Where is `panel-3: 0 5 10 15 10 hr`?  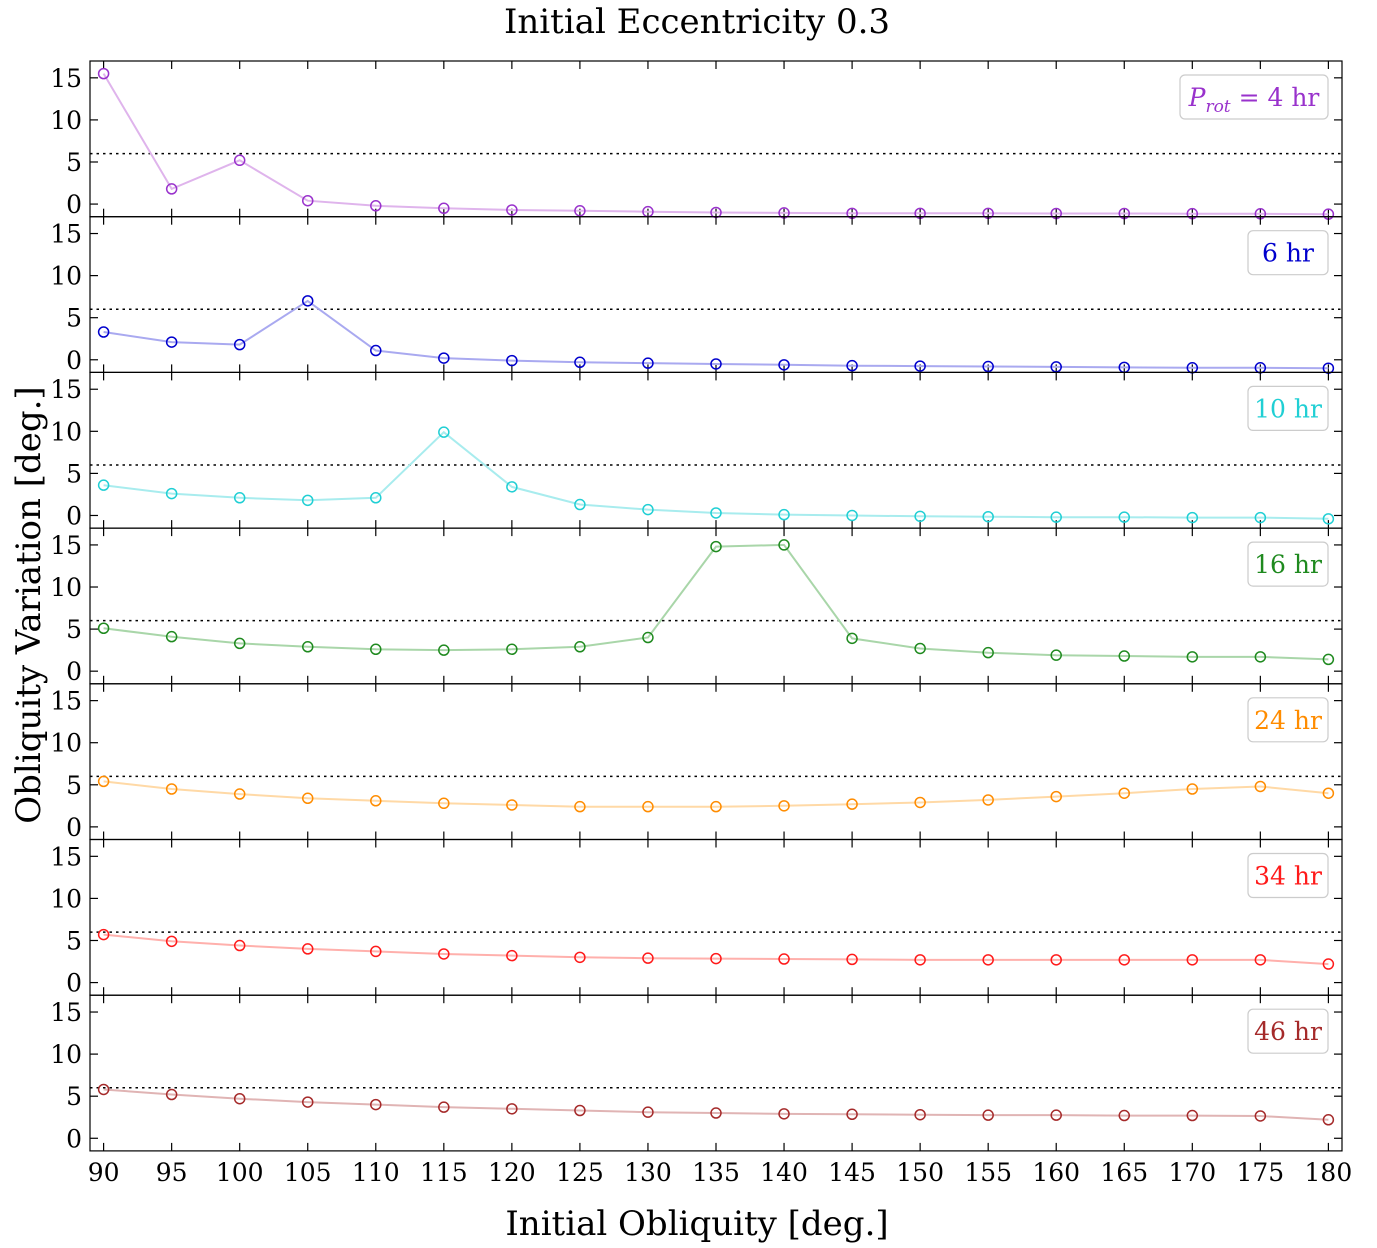
panel-3: 0 5 10 15 10 hr is located at coordinates (696, 450).